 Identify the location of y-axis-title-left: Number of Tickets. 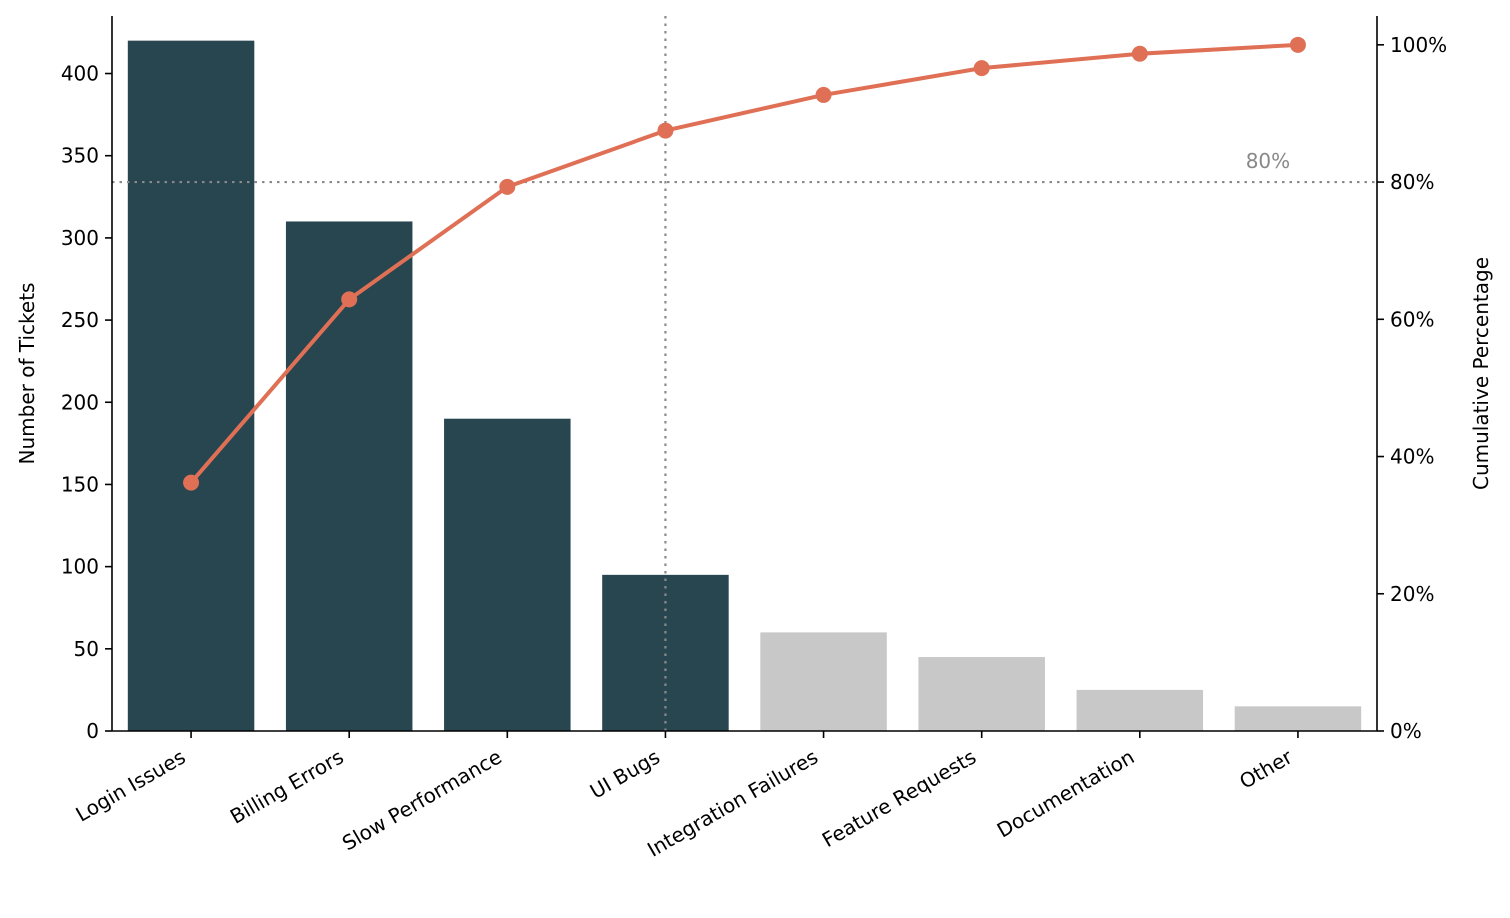
(27, 374).